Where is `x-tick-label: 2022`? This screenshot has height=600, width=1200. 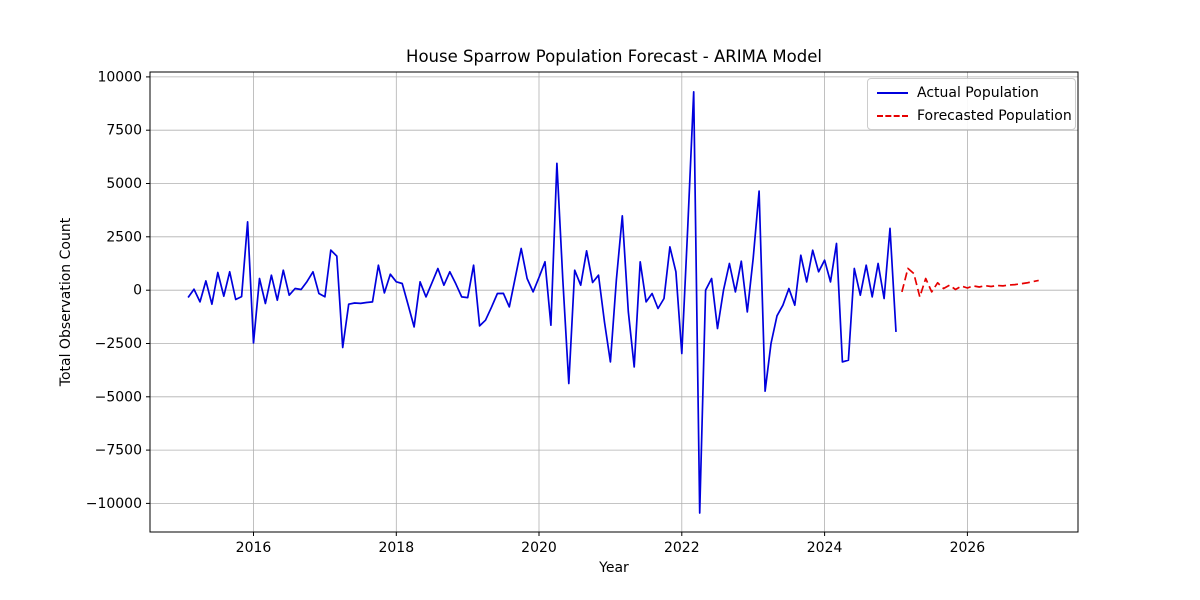 x-tick-label: 2022 is located at coordinates (682, 548).